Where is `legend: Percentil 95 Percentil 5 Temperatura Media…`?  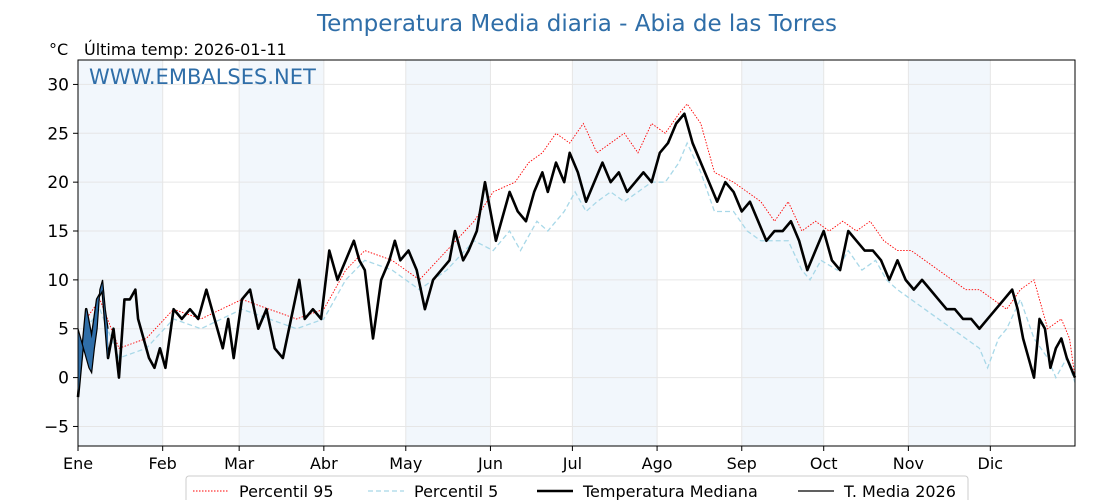 legend: Percentil 95 Percentil 5 Temperatura Media… is located at coordinates (577, 487).